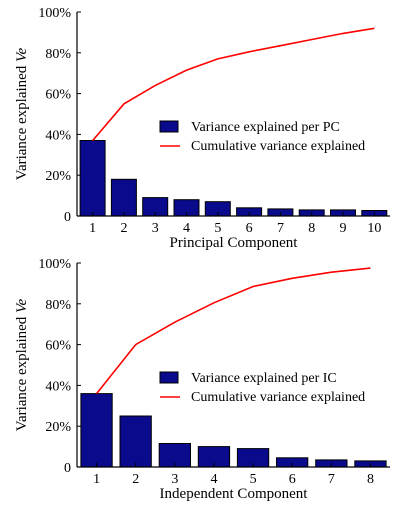  What do you see at coordinates (155, 228) in the screenshot?
I see `pc-xtick-label: 3` at bounding box center [155, 228].